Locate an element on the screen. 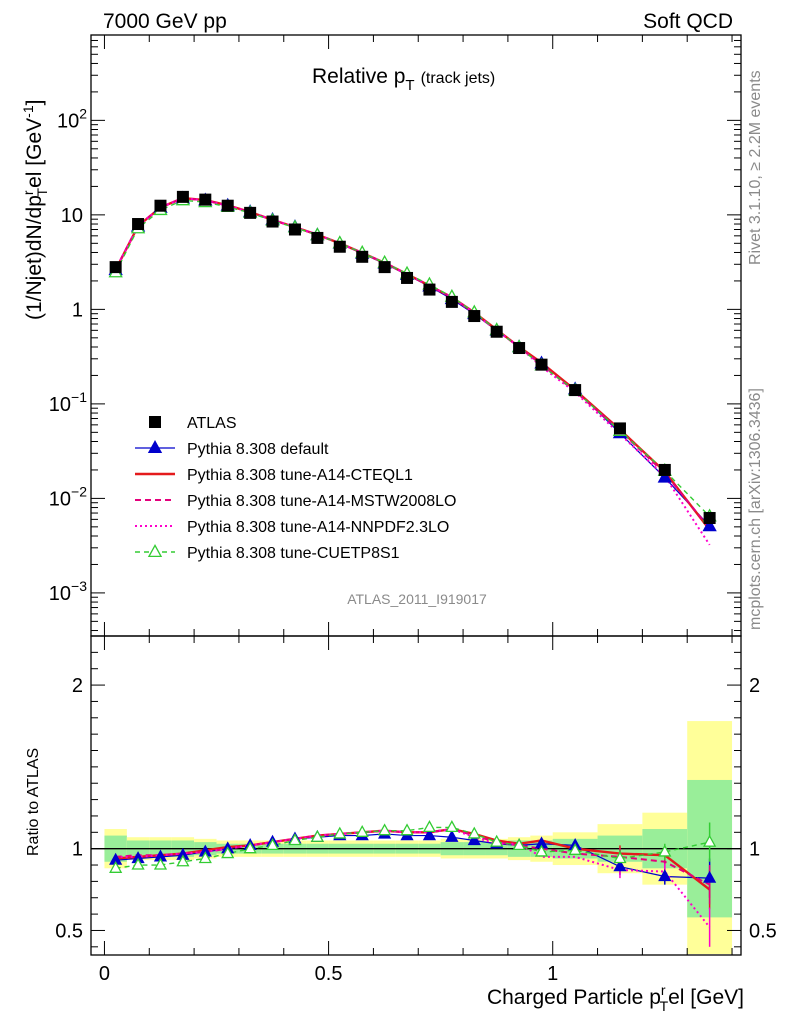 Image resolution: width=786 pixels, height=1024 pixels. rivet-label: Rivet 3.1.10, ≥ 2.2M events is located at coordinates (755, 167).